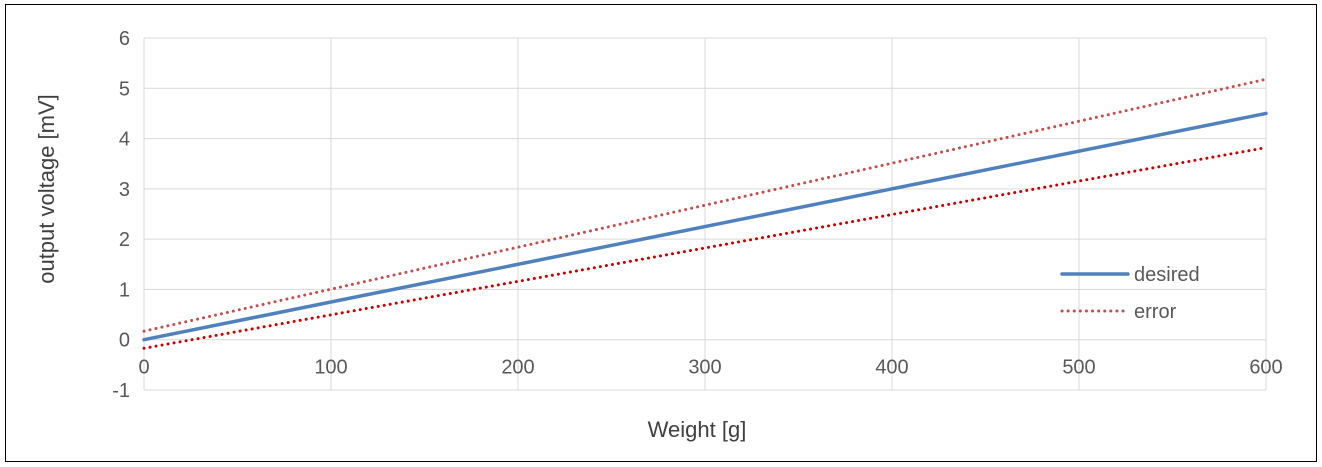 This screenshot has height=467, width=1322. What do you see at coordinates (891, 368) in the screenshot?
I see `x-tick-label: 400` at bounding box center [891, 368].